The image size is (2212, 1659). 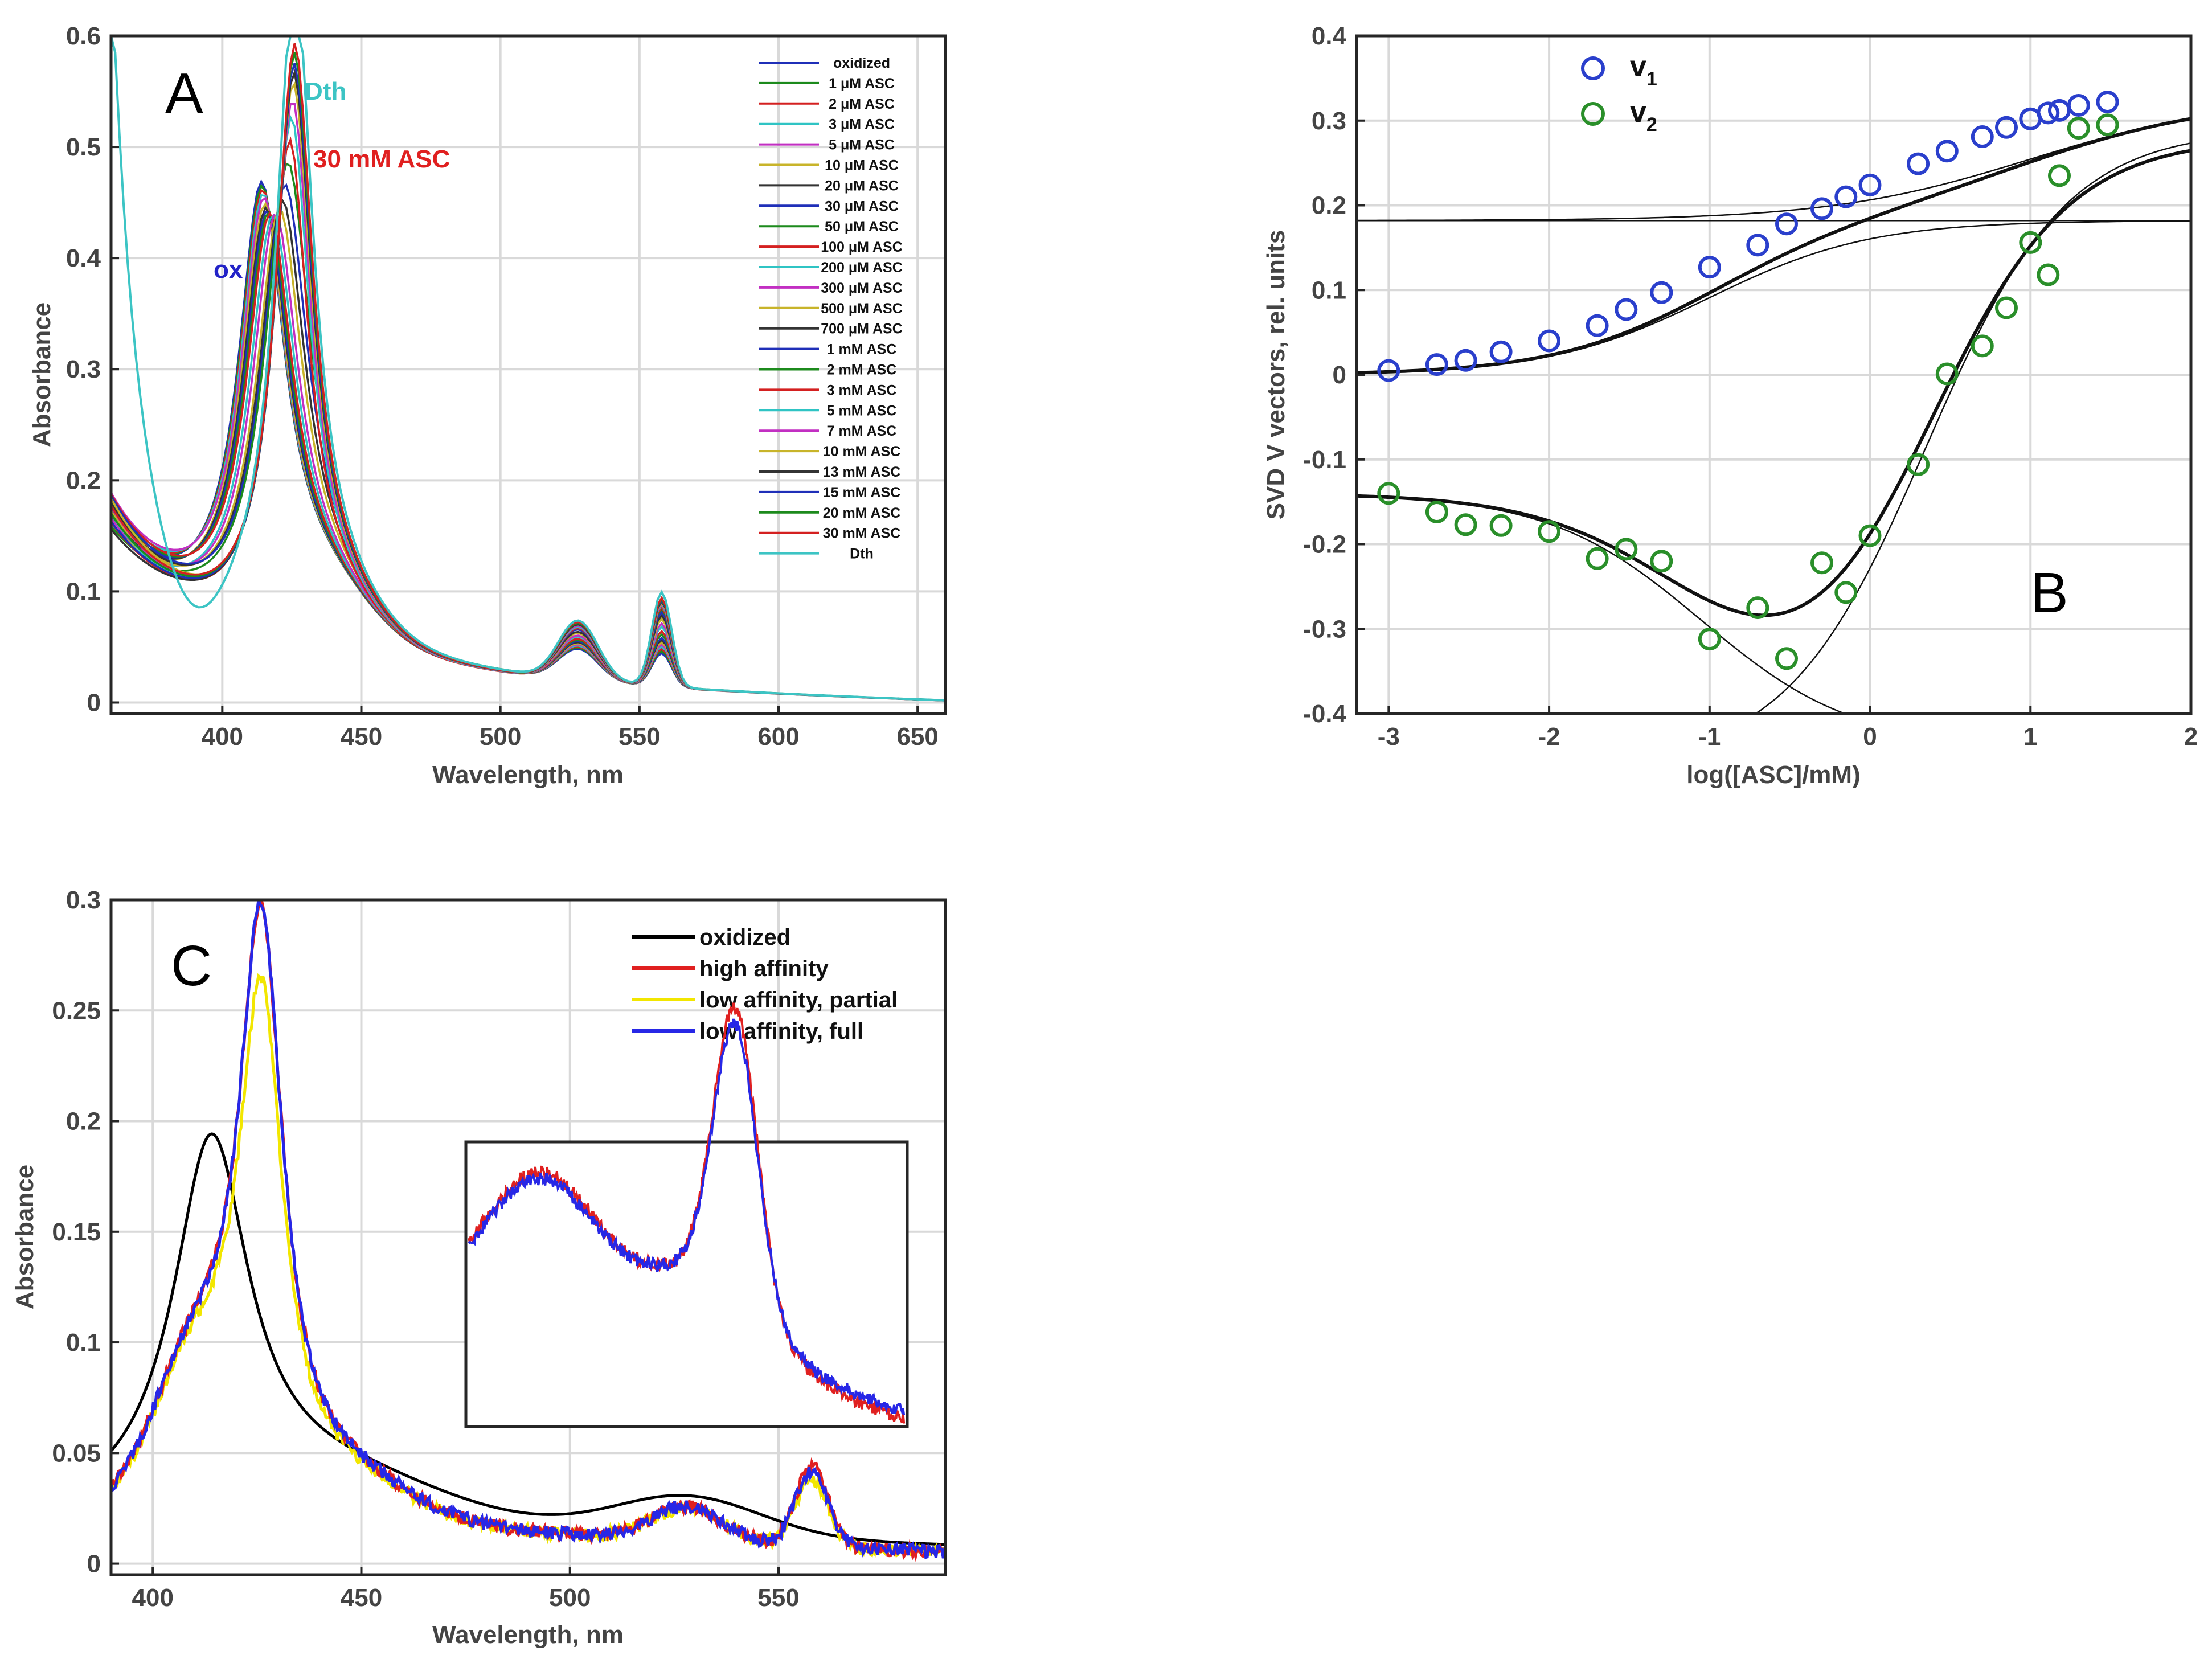 What do you see at coordinates (191, 966) in the screenshot?
I see `panel-c-letter: C` at bounding box center [191, 966].